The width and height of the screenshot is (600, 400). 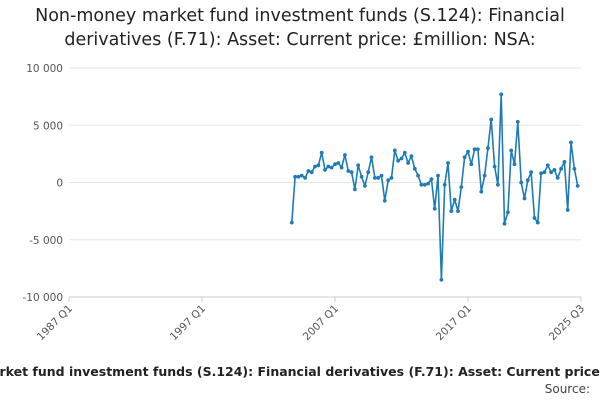 I want to click on x-tick-label: 1987 Q1, so click(x=55, y=323).